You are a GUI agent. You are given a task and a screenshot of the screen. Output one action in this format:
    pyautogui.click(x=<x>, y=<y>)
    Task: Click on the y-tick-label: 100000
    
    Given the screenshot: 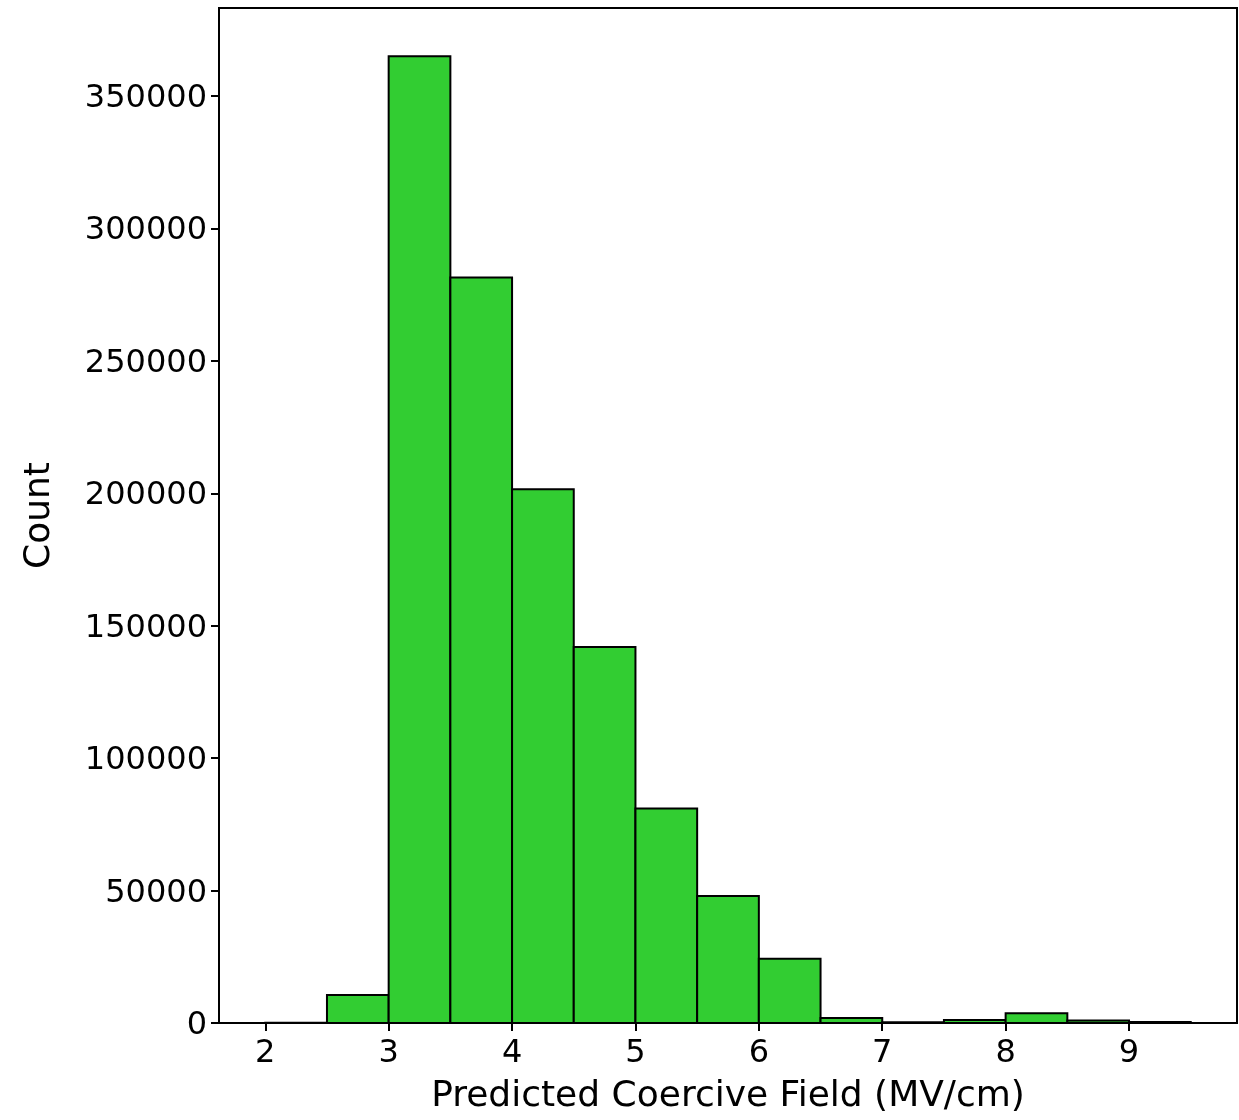 What is the action you would take?
    pyautogui.click(x=145, y=758)
    